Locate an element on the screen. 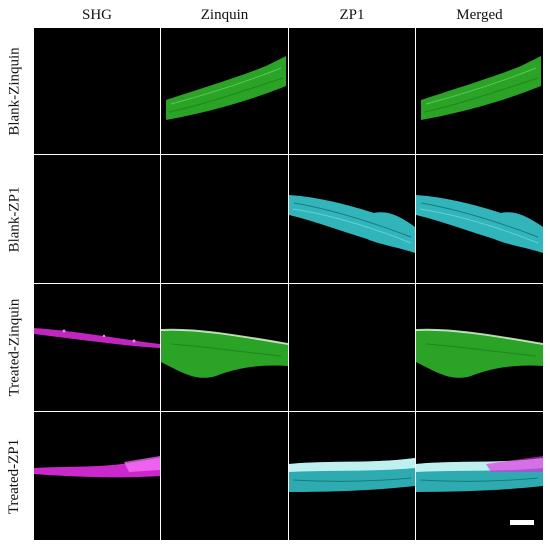 Image resolution: width=550 pixels, height=546 pixels. panel-treated-zp1-zinquin is located at coordinates (224, 476).